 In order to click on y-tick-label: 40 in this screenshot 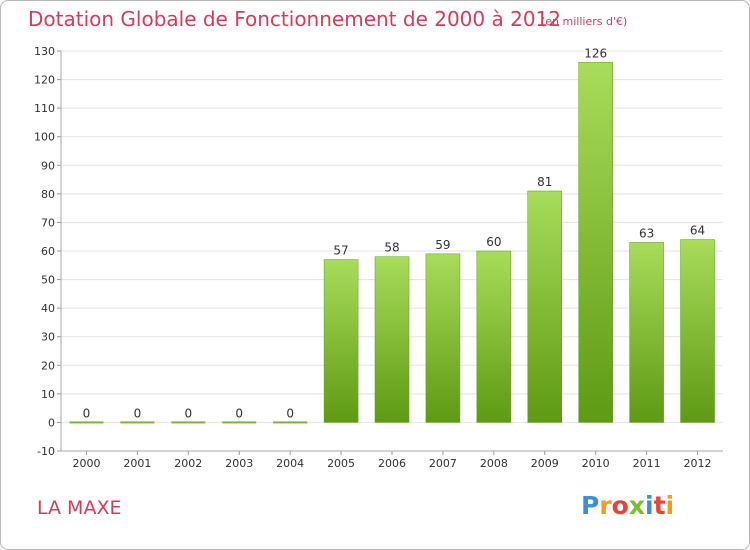, I will do `click(48, 308)`.